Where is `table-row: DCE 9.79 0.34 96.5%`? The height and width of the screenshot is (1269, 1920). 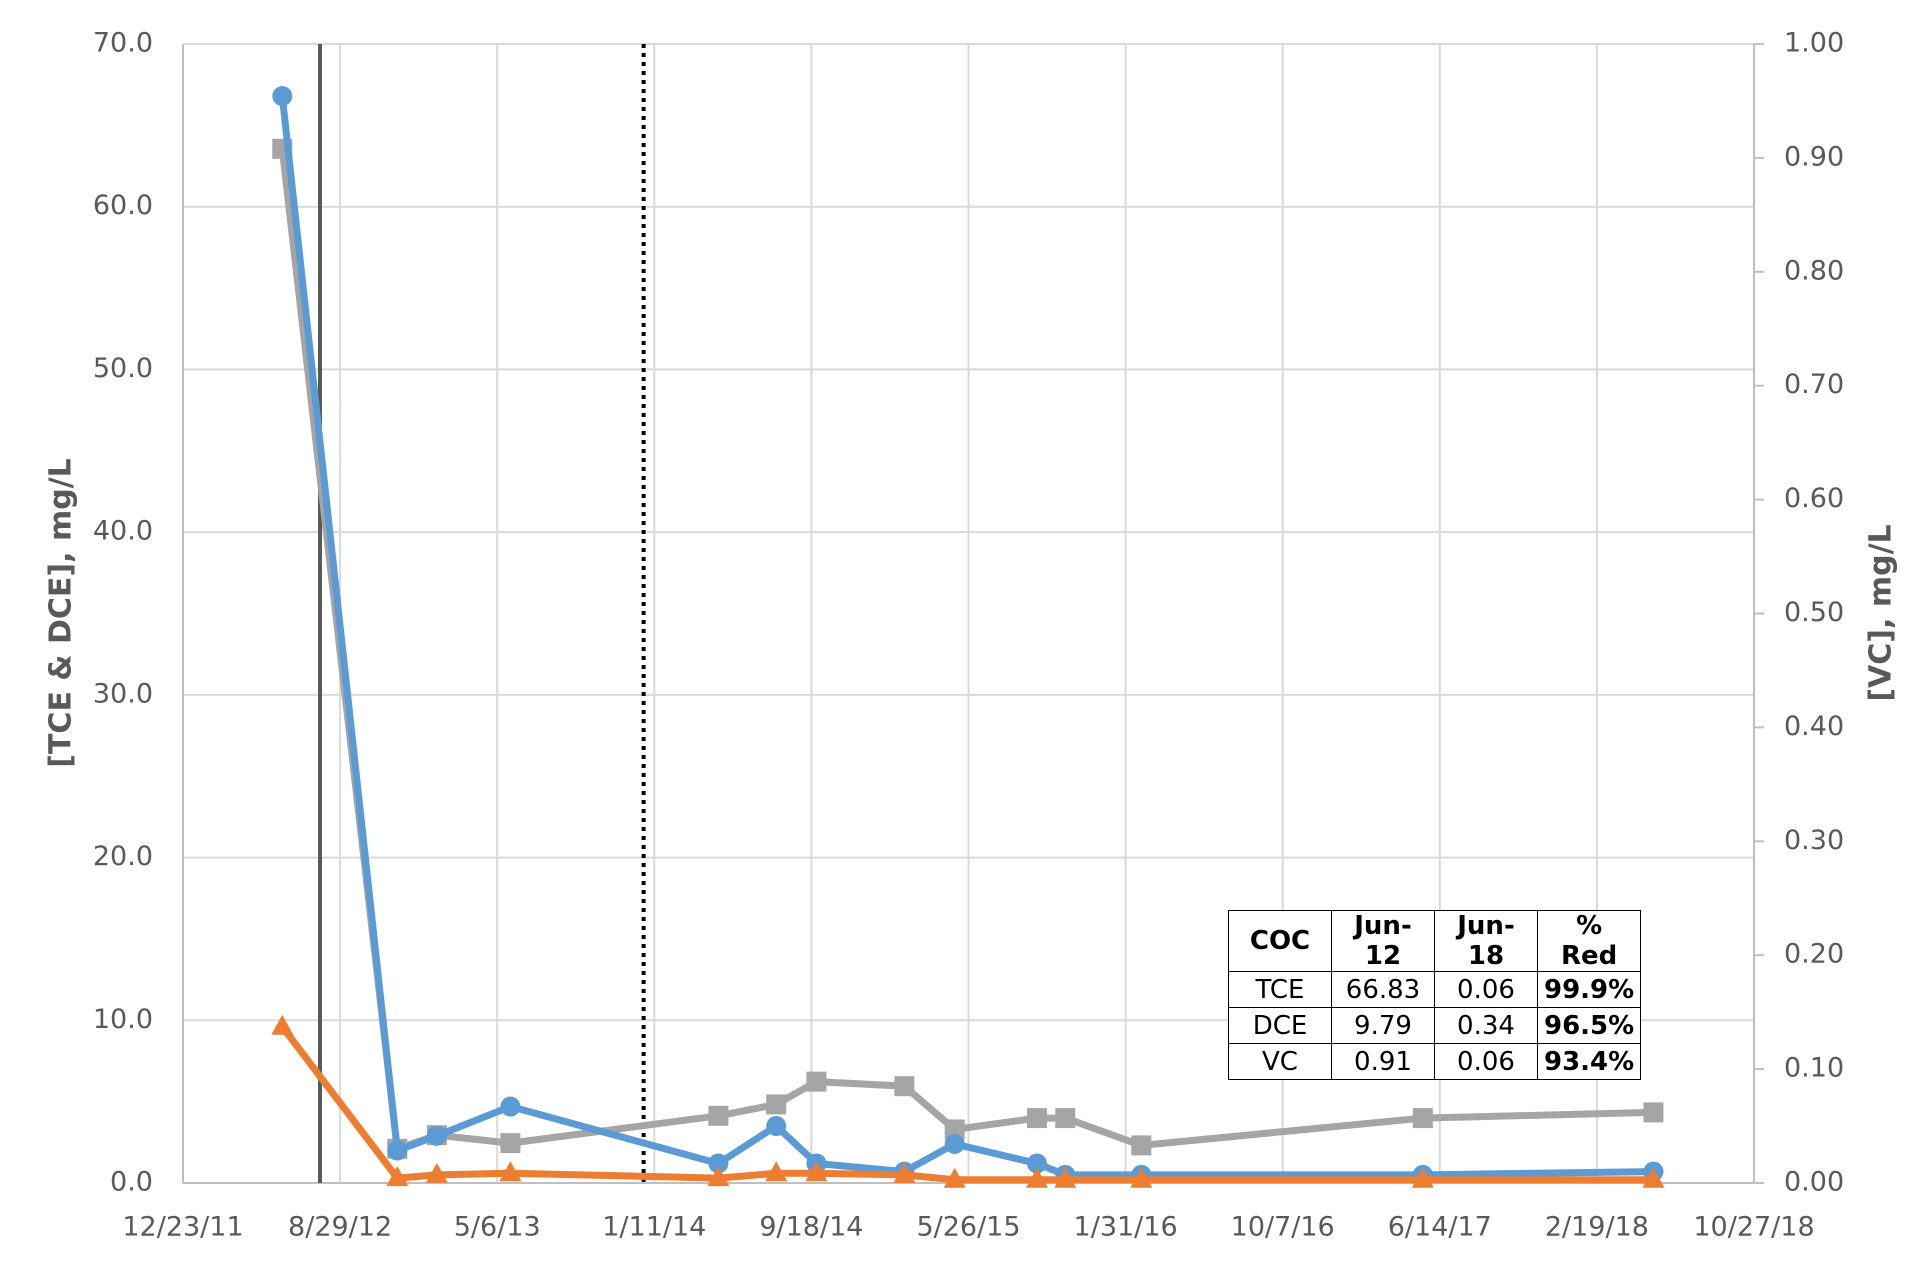
table-row: DCE 9.79 0.34 96.5% is located at coordinates (1435, 1025).